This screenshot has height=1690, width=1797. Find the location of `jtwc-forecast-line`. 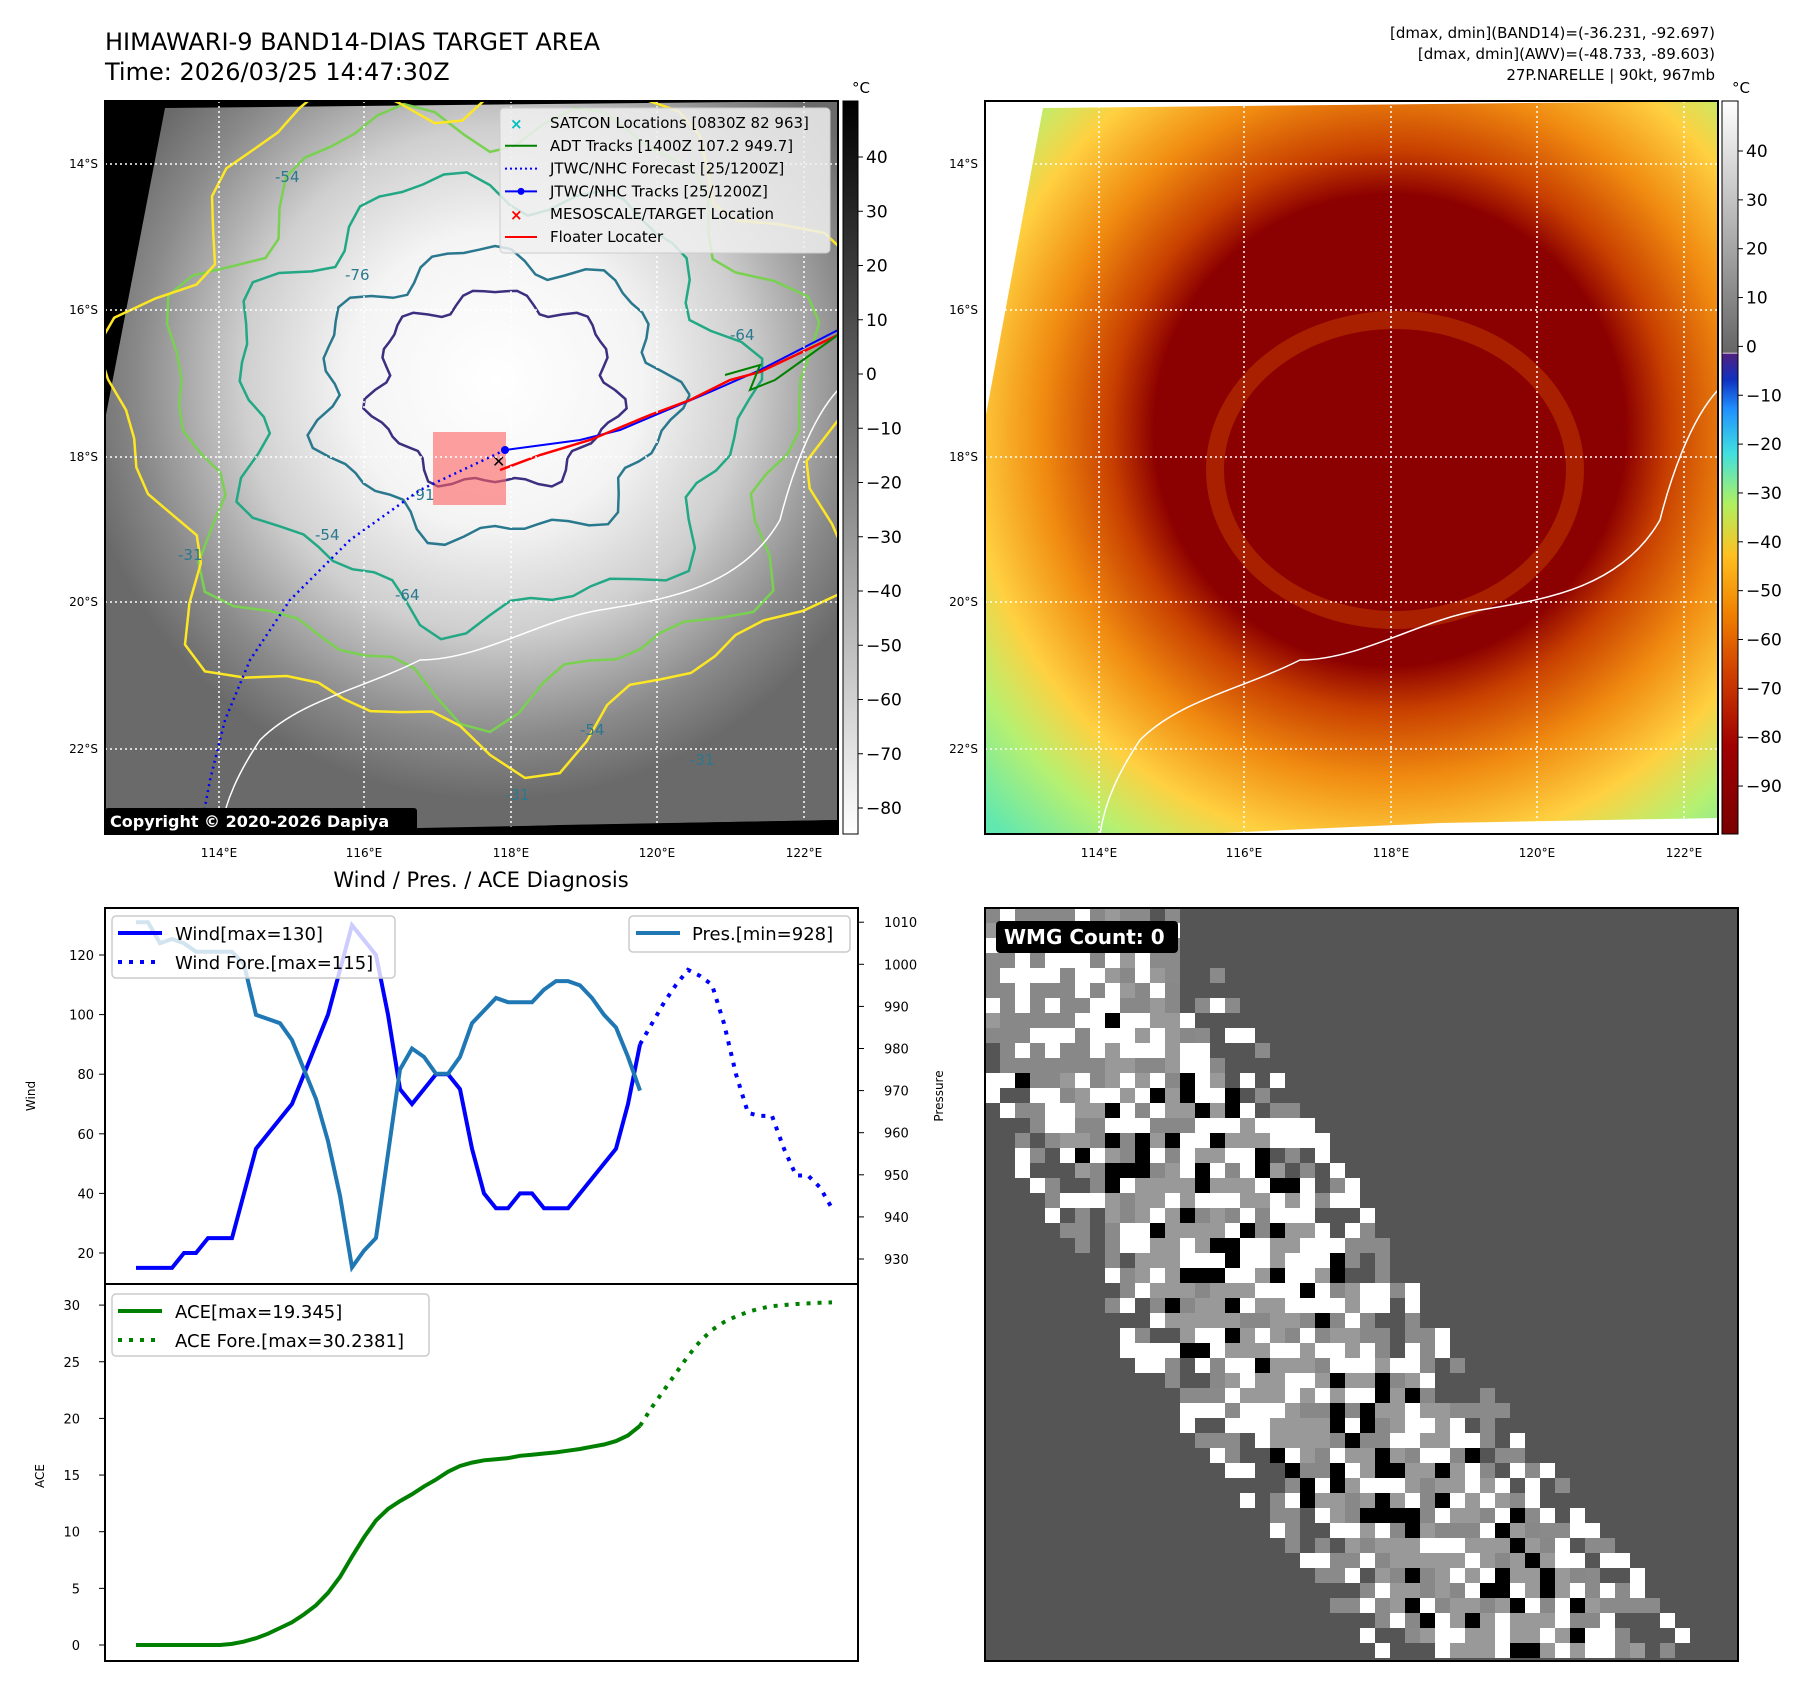

jtwc-forecast-line is located at coordinates (352, 641).